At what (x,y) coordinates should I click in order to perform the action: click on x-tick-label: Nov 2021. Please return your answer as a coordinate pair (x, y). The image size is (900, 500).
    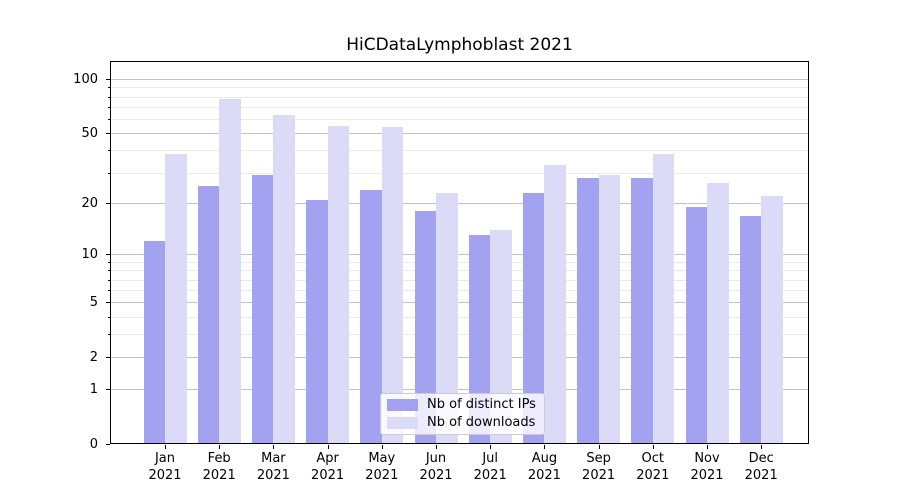
    Looking at the image, I should click on (707, 467).